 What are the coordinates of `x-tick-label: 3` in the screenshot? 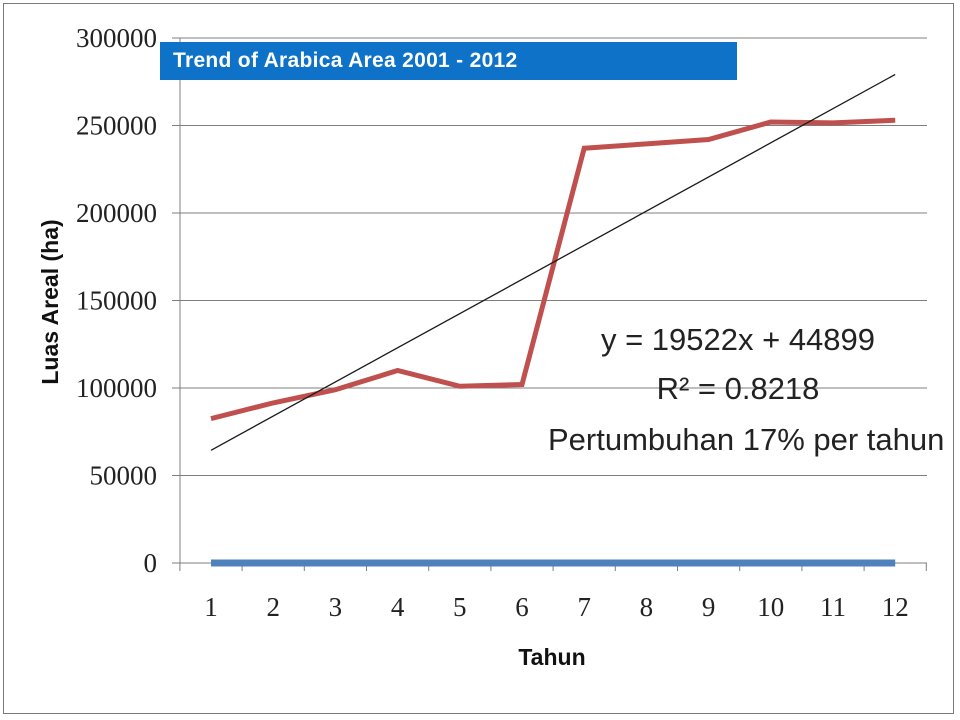 It's located at (336, 607).